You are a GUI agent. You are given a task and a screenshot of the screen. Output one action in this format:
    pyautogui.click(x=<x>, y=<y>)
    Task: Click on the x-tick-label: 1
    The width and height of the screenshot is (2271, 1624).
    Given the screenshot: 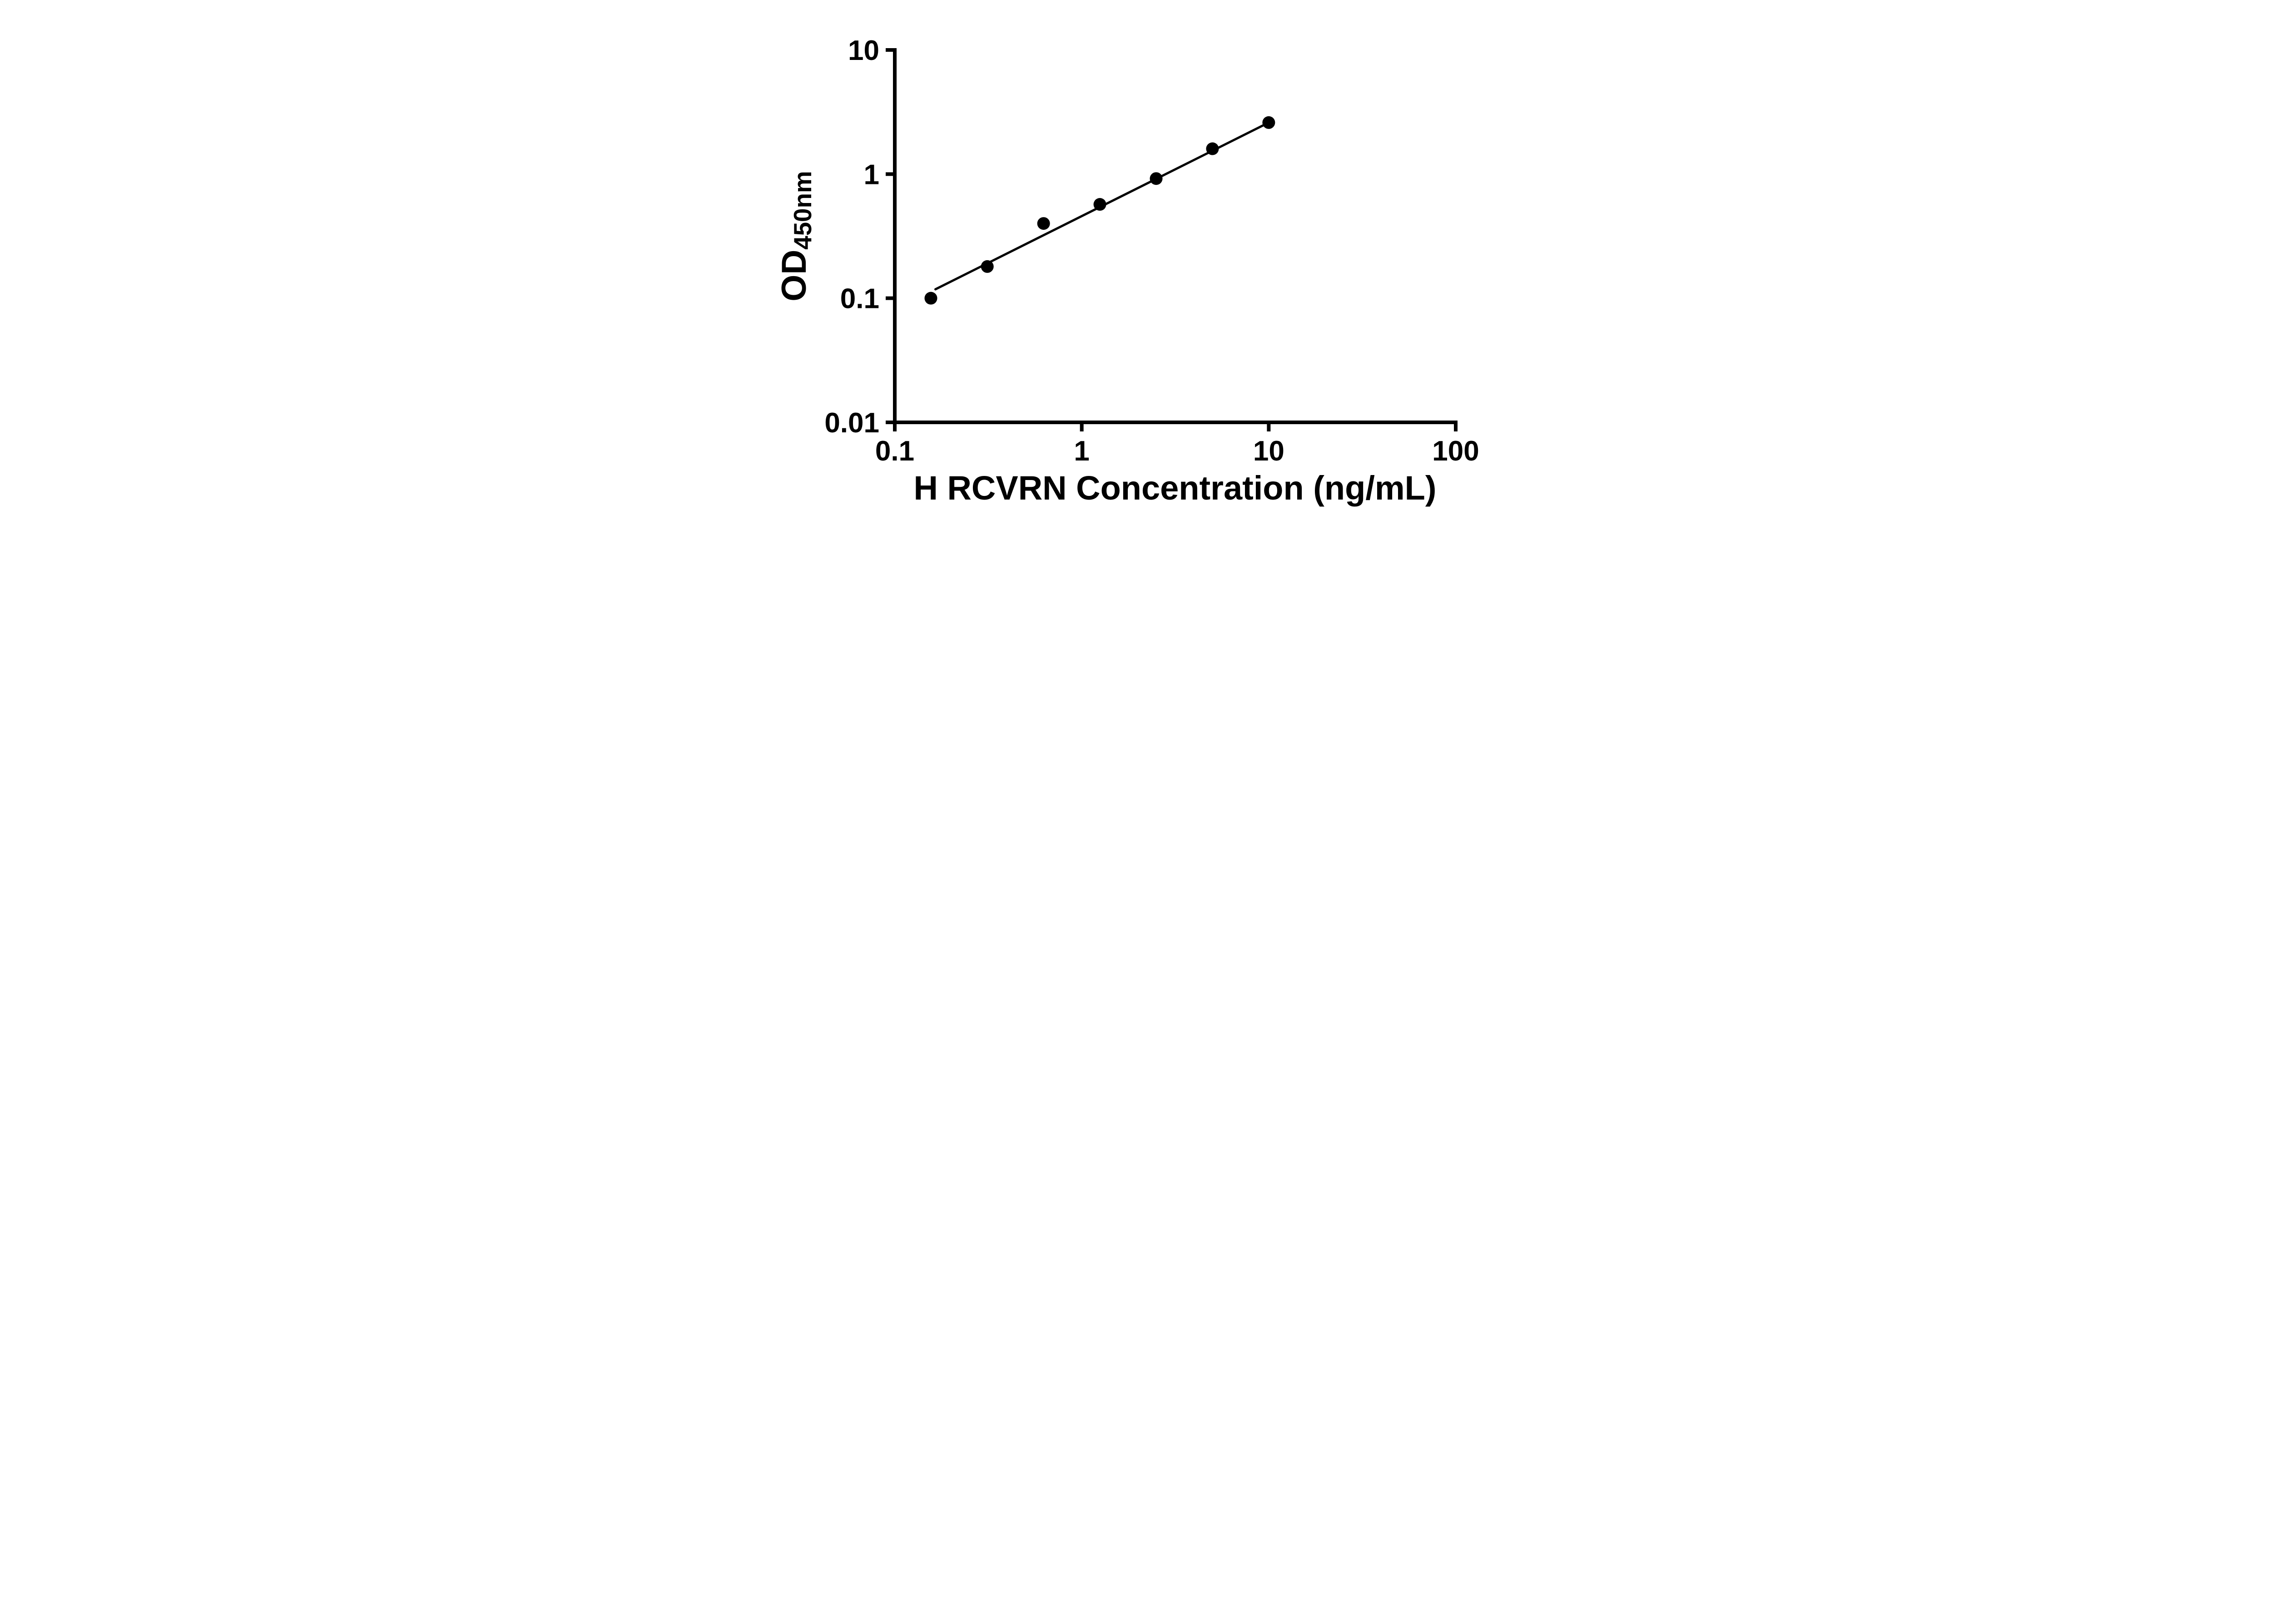 What is the action you would take?
    pyautogui.click(x=1081, y=451)
    